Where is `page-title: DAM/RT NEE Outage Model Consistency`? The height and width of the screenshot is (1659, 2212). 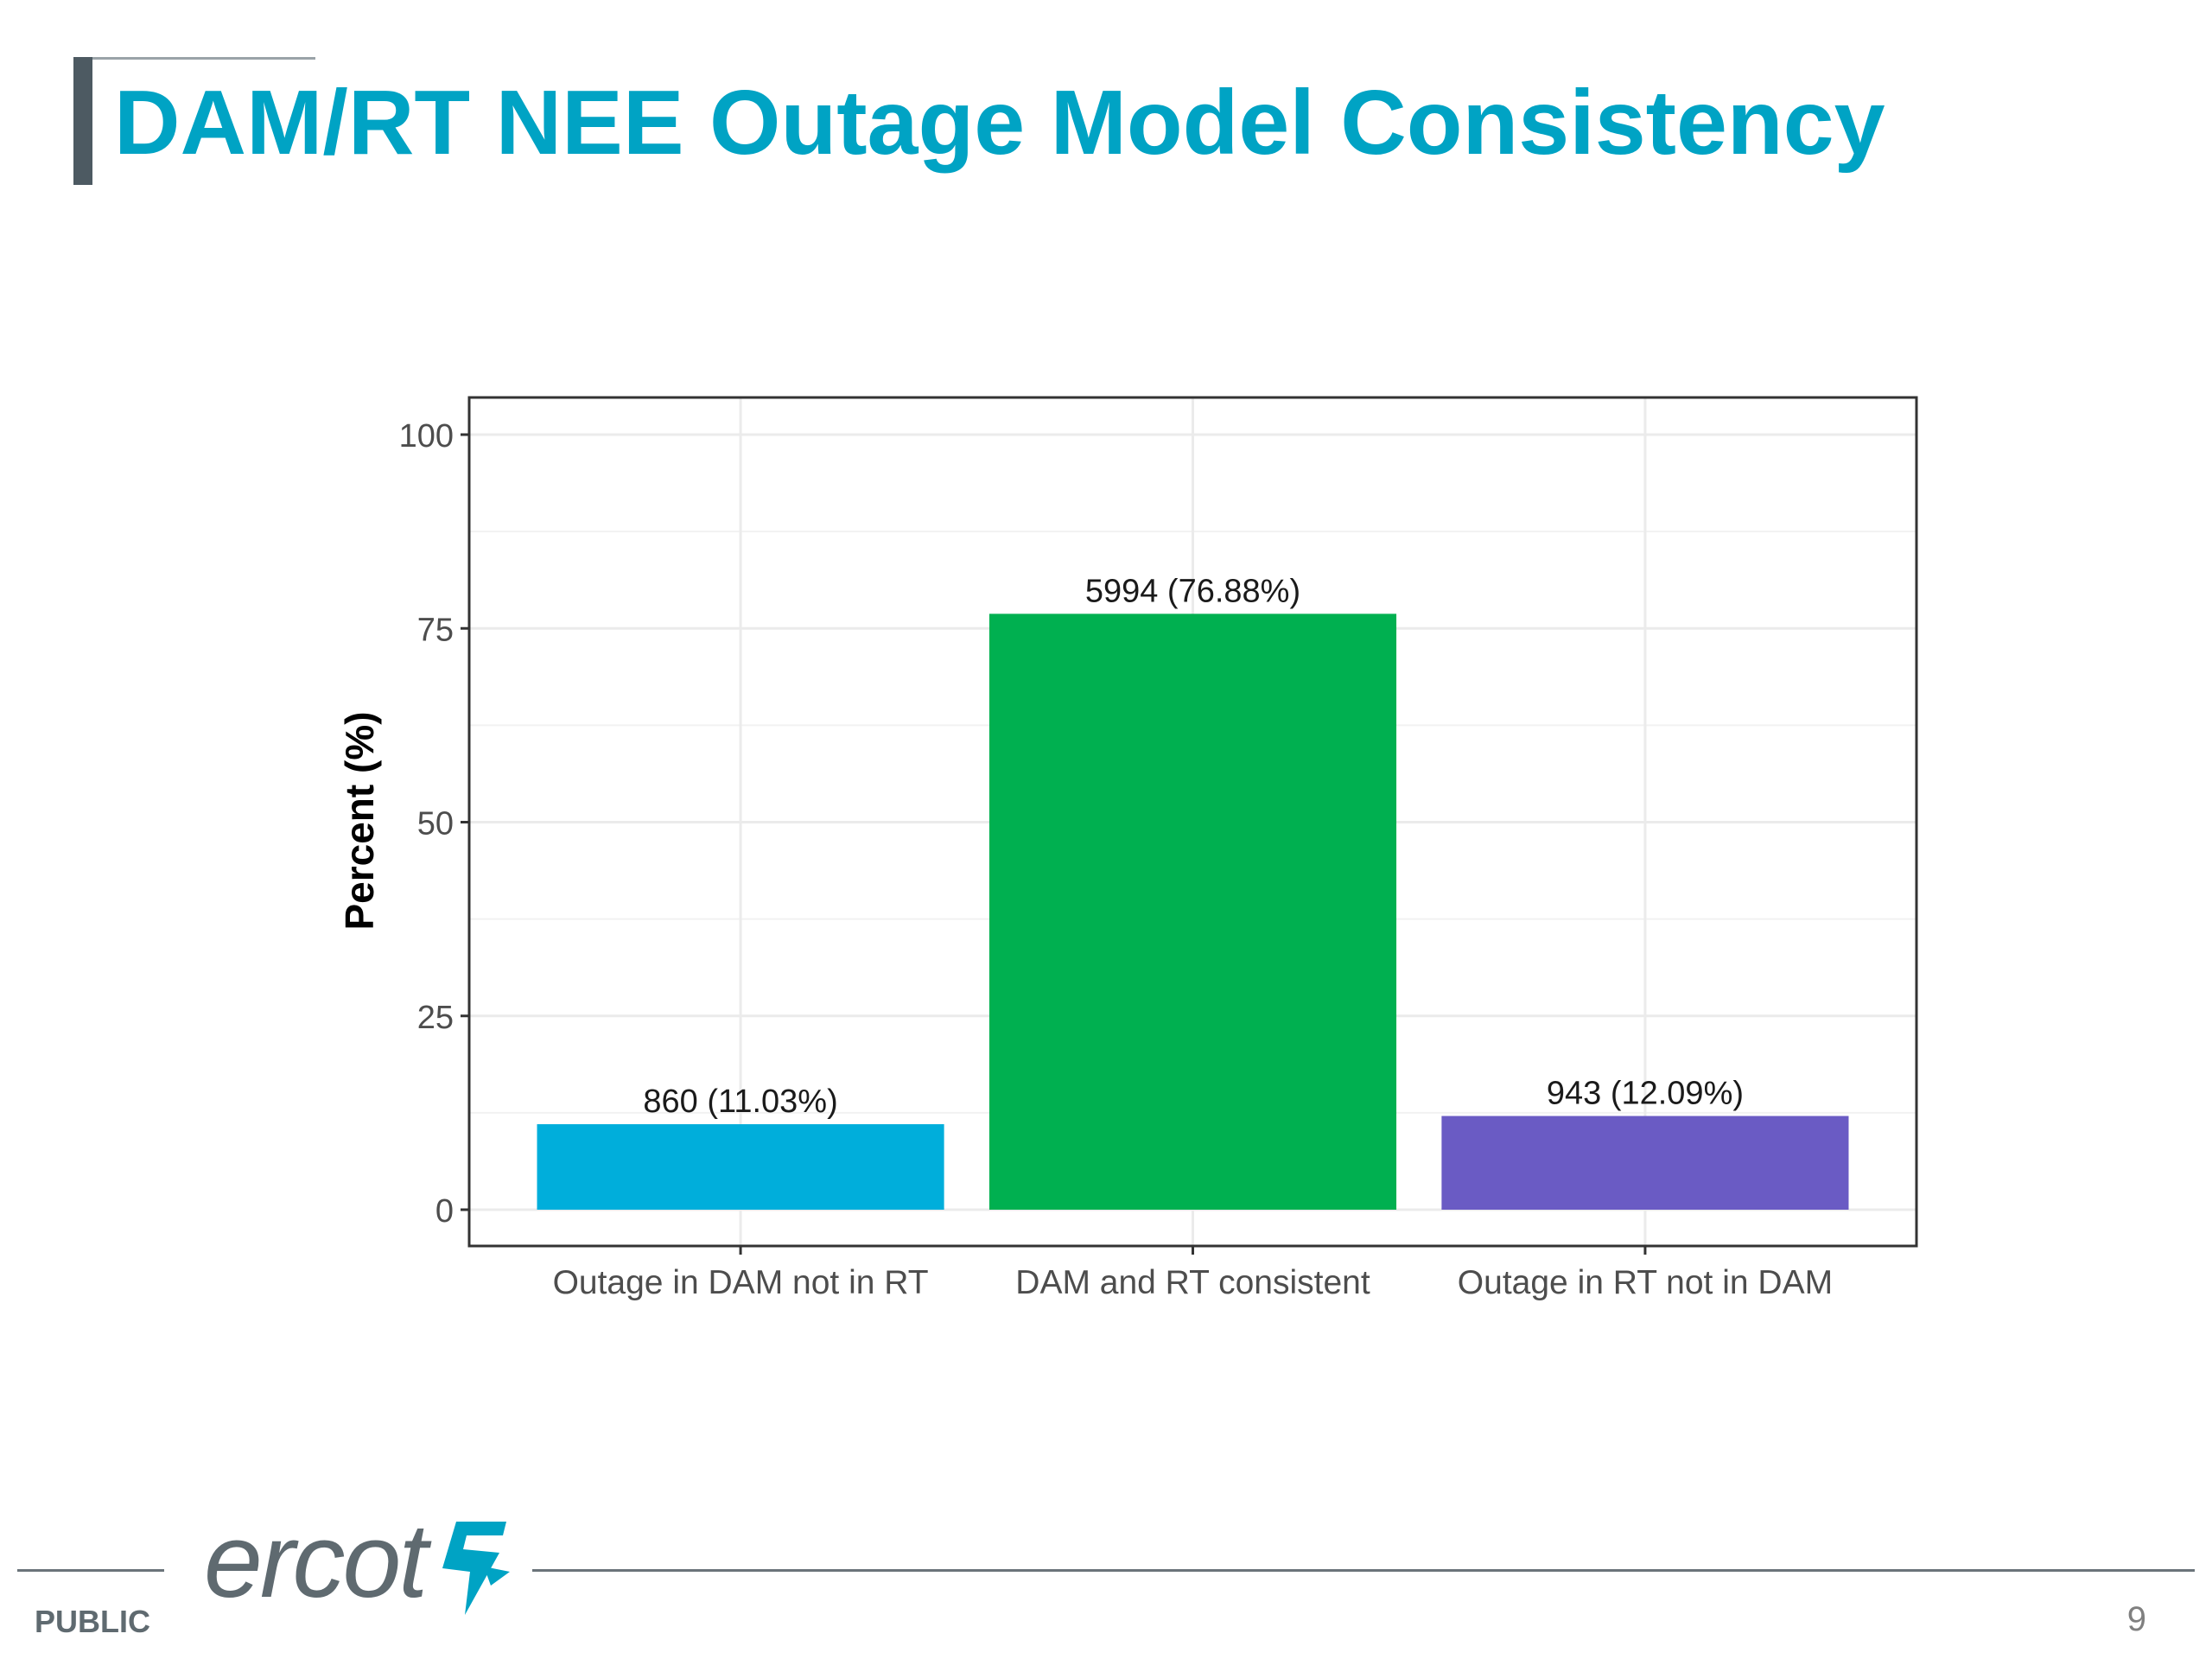 page-title: DAM/RT NEE Outage Model Consistency is located at coordinates (999, 123).